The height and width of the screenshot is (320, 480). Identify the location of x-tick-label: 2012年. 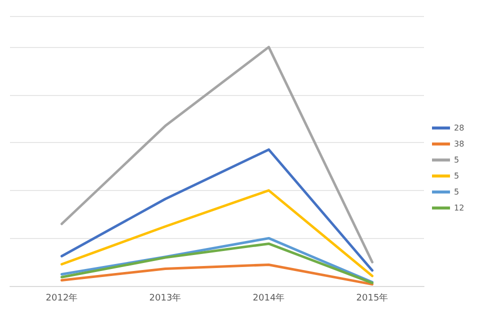
(62, 298).